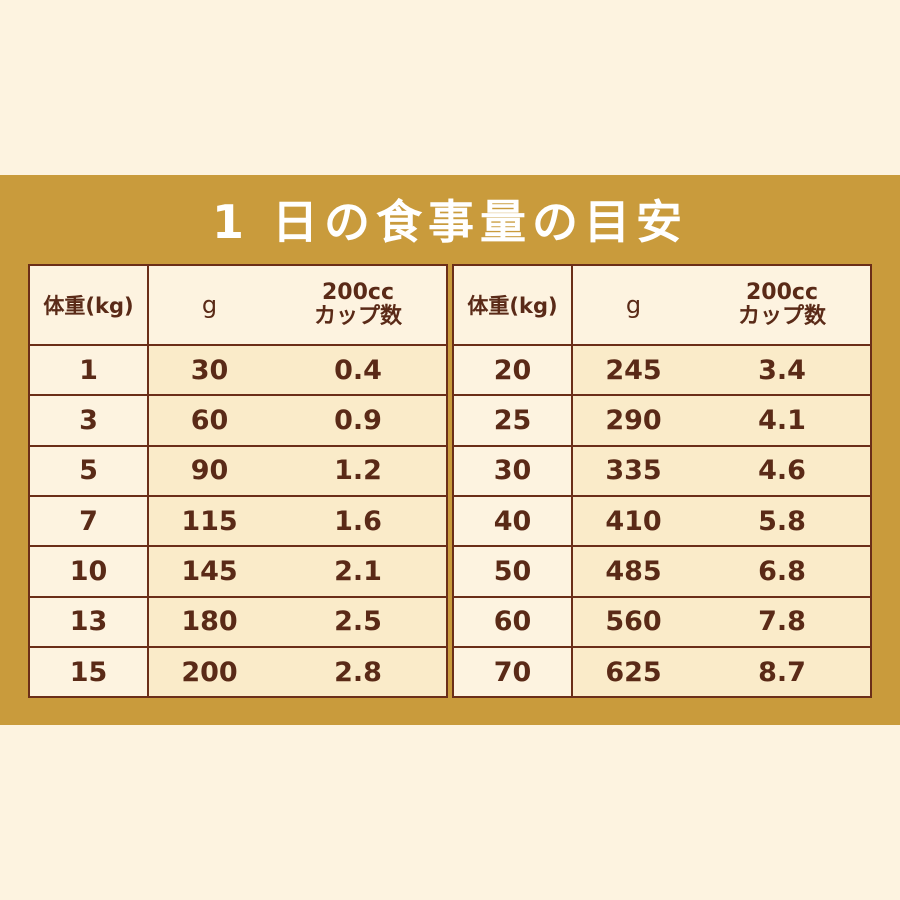 The height and width of the screenshot is (900, 900). I want to click on grams-cell: 560, so click(647, 621).